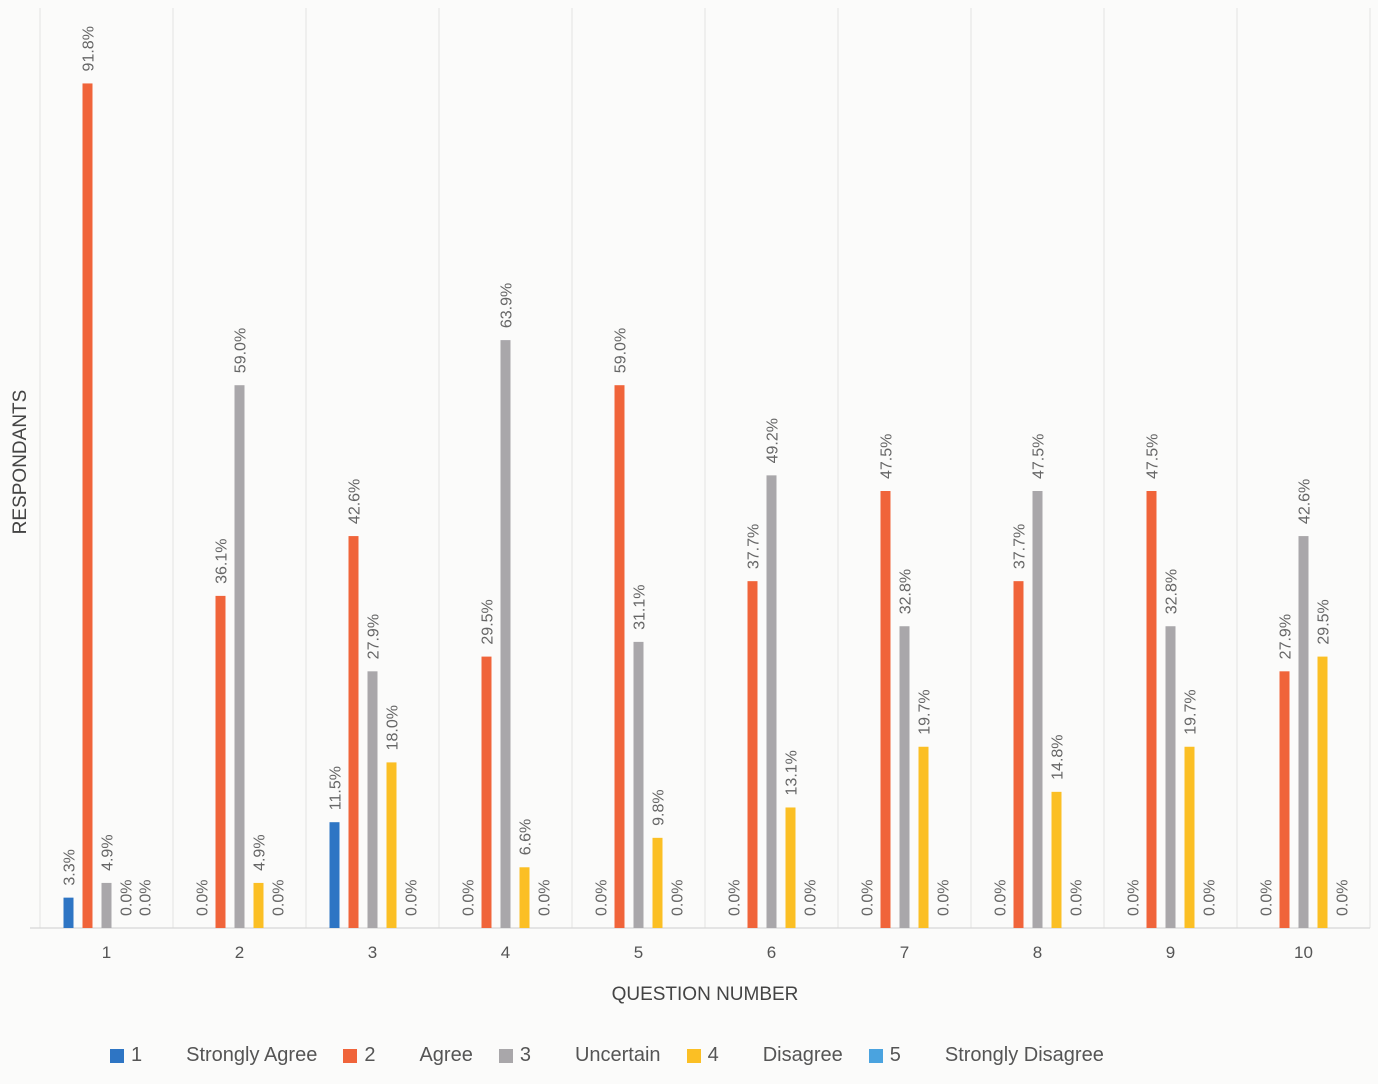  I want to click on legend-label-4: Disagree, so click(802, 1055).